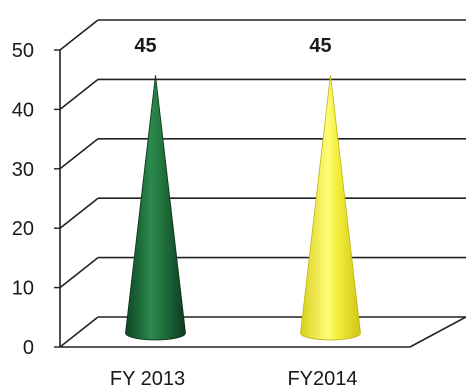 This screenshot has width=466, height=392. What do you see at coordinates (23, 110) in the screenshot?
I see `y-tick-label: 40` at bounding box center [23, 110].